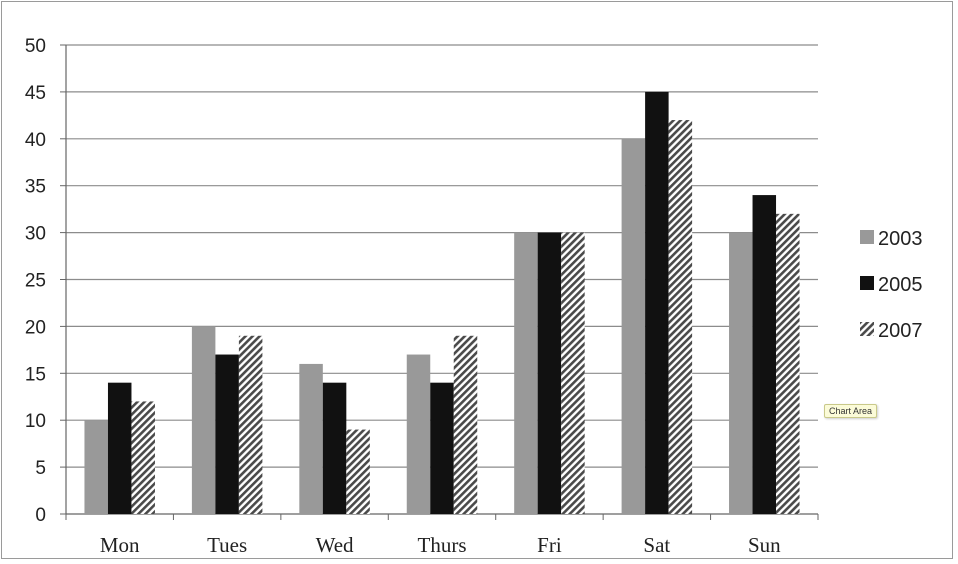 The width and height of the screenshot is (958, 564). I want to click on legend-label-2007: 2007, so click(900, 331).